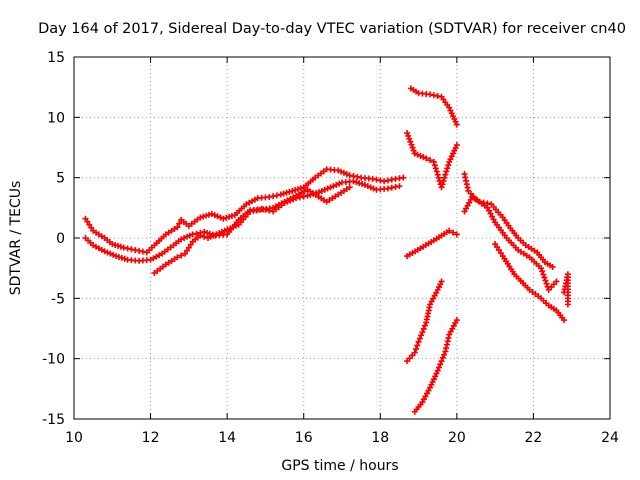 Image resolution: width=640 pixels, height=480 pixels. Describe the element at coordinates (53, 420) in the screenshot. I see `y-tick-label: -15` at that location.